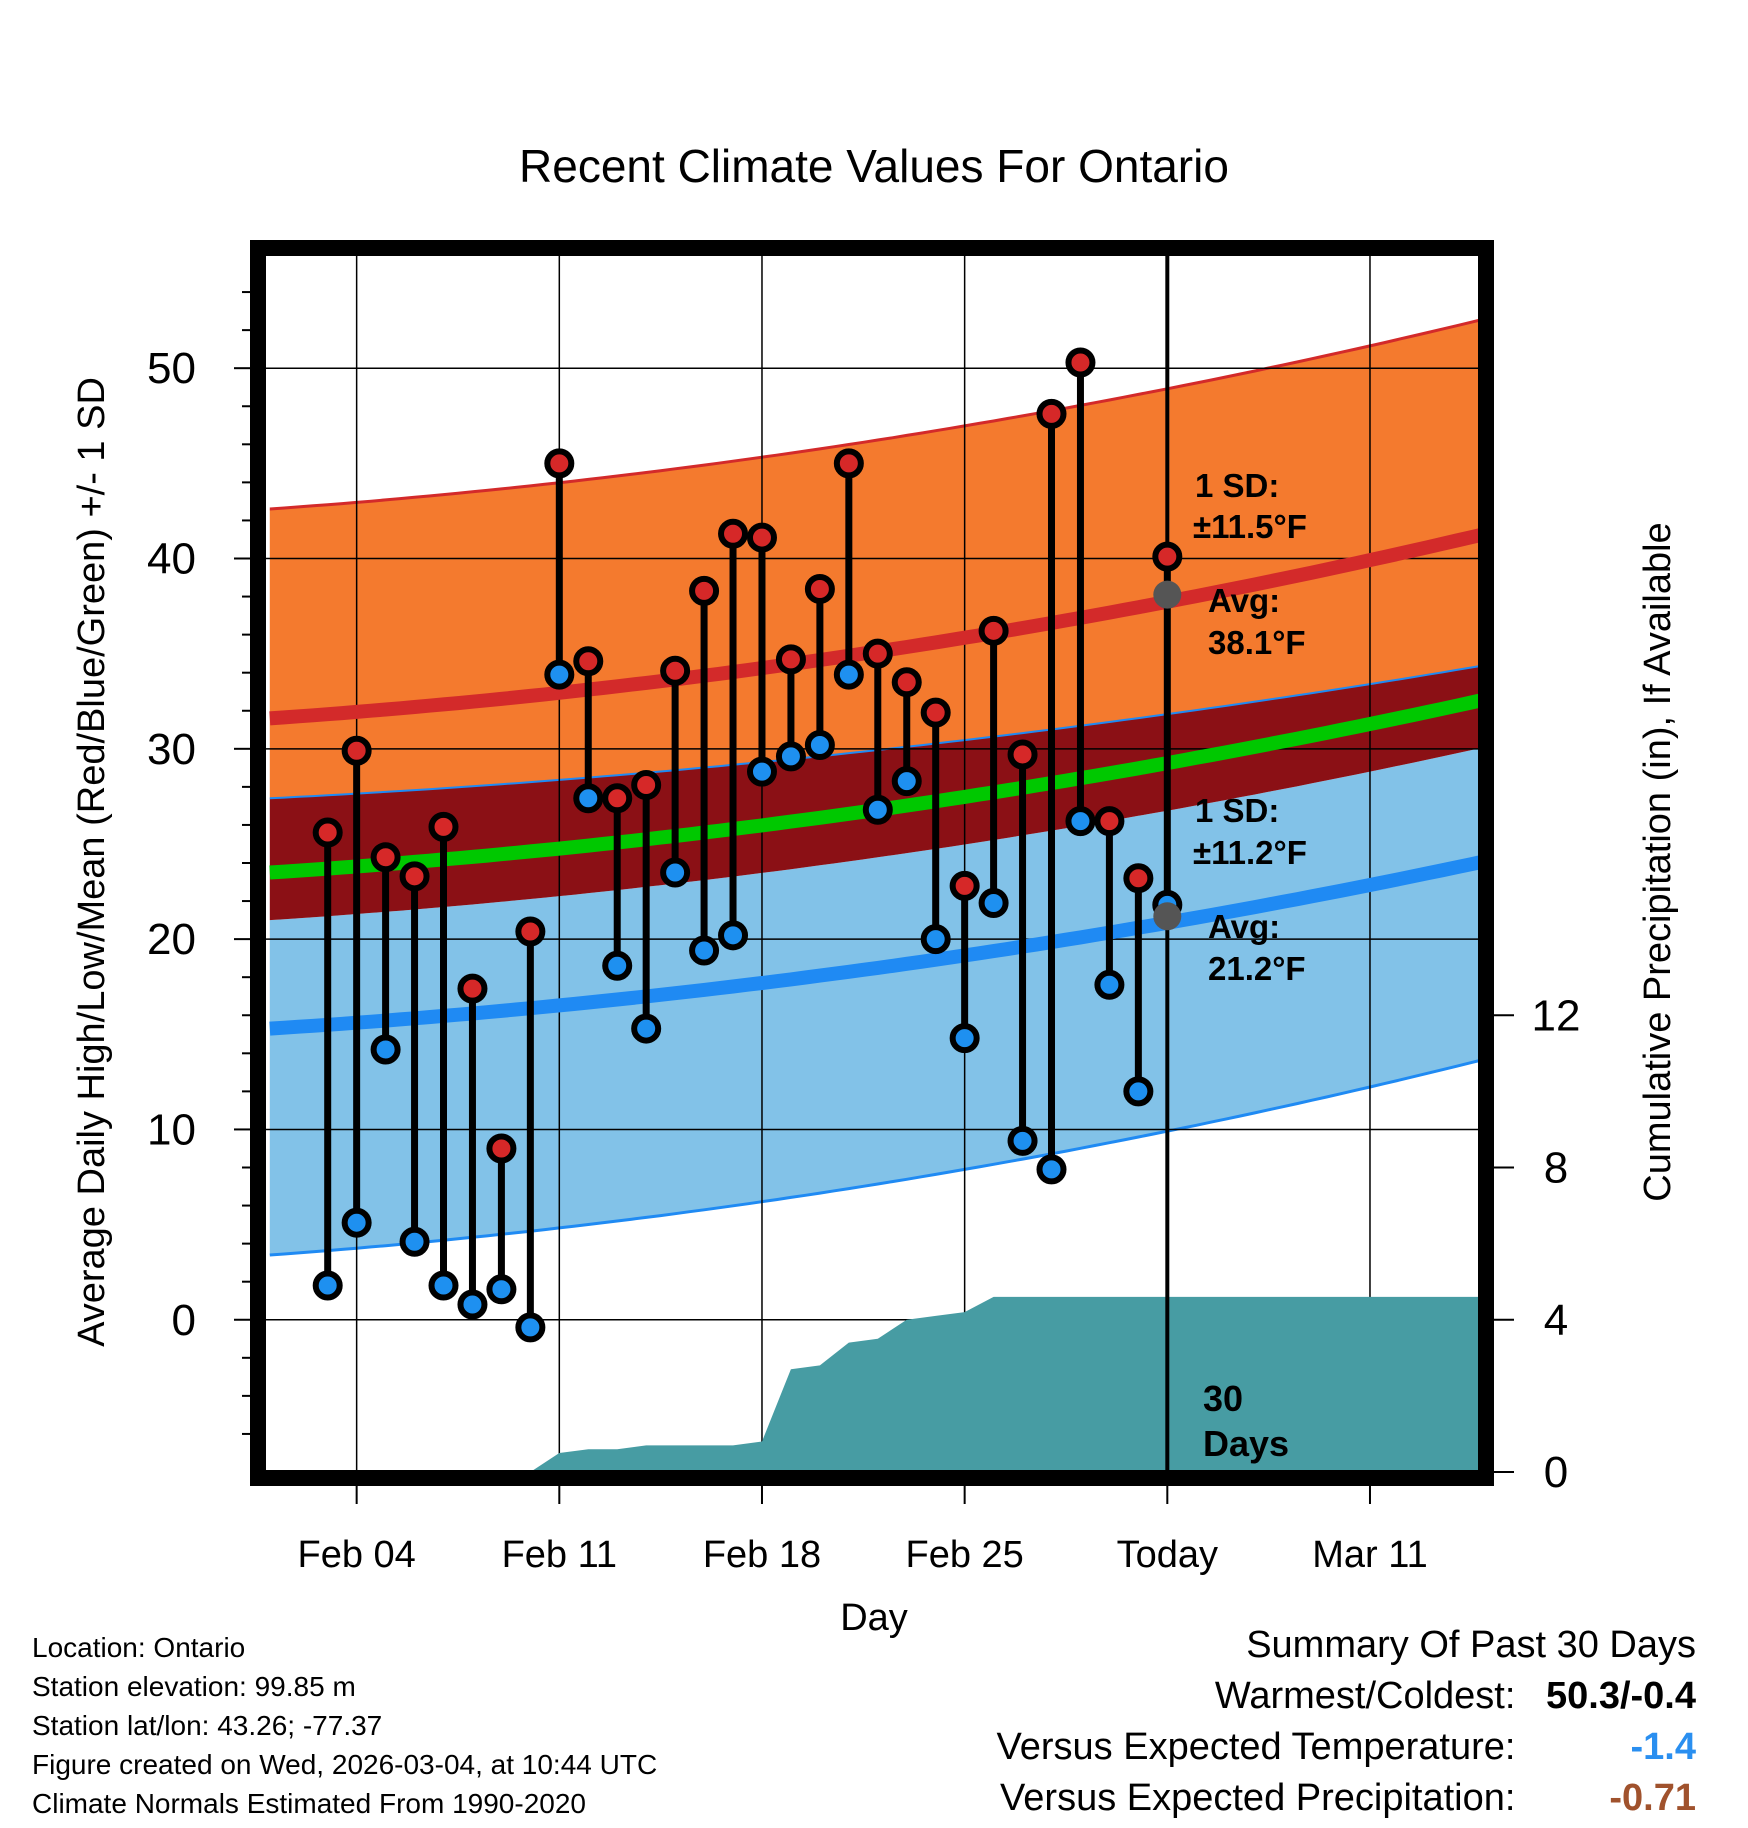  What do you see at coordinates (1244, 926) in the screenshot?
I see `low-avg-label: Avg:` at bounding box center [1244, 926].